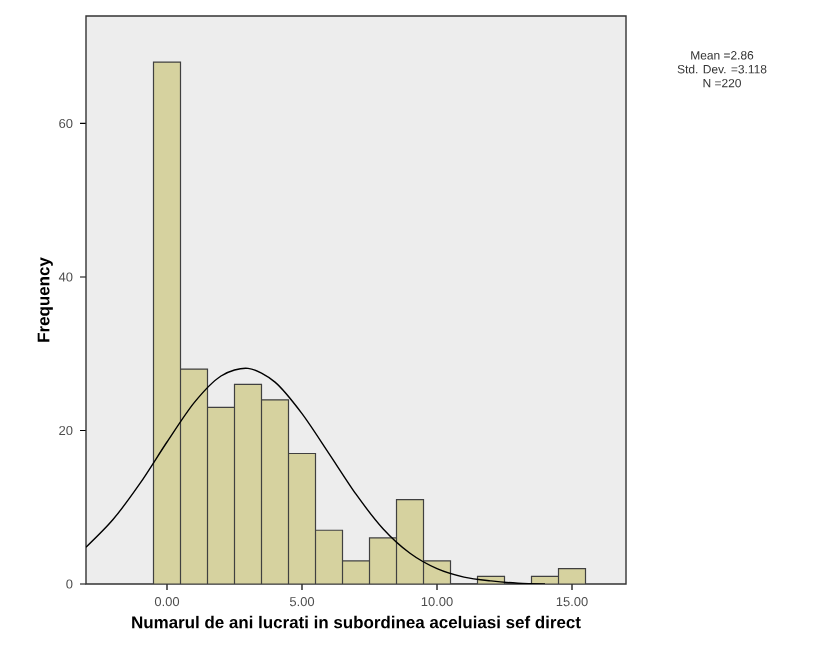  I want to click on x-axis-title: Numarul de ani lucrati in subordinea aceluiasi sef direct, so click(356, 622).